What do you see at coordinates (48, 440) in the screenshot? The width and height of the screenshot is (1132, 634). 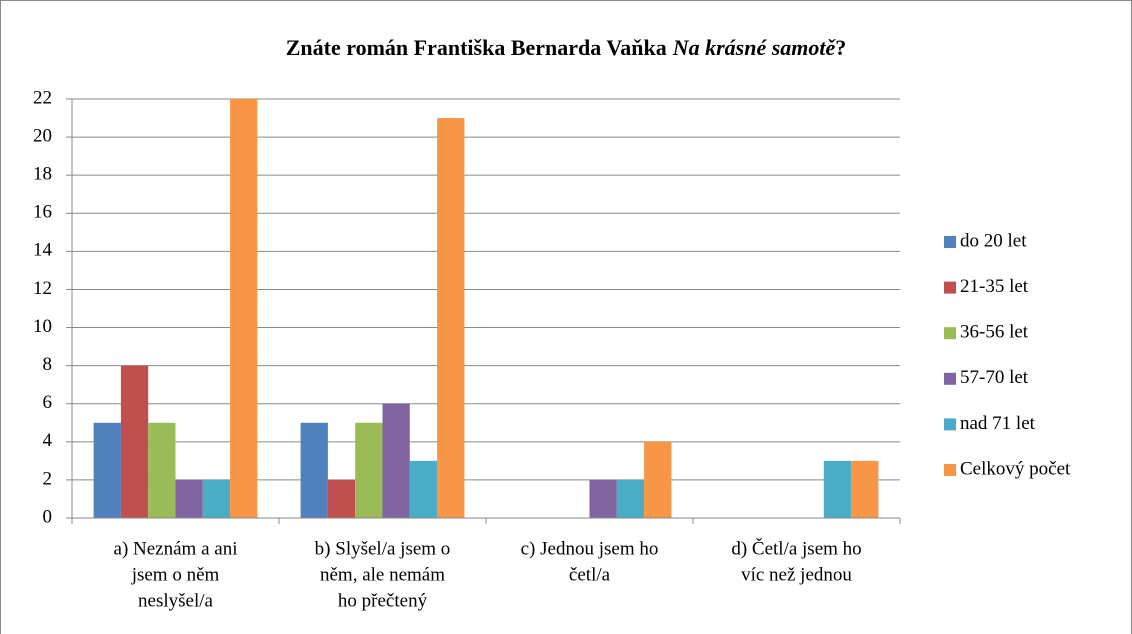 I see `y-tick-label: 4` at bounding box center [48, 440].